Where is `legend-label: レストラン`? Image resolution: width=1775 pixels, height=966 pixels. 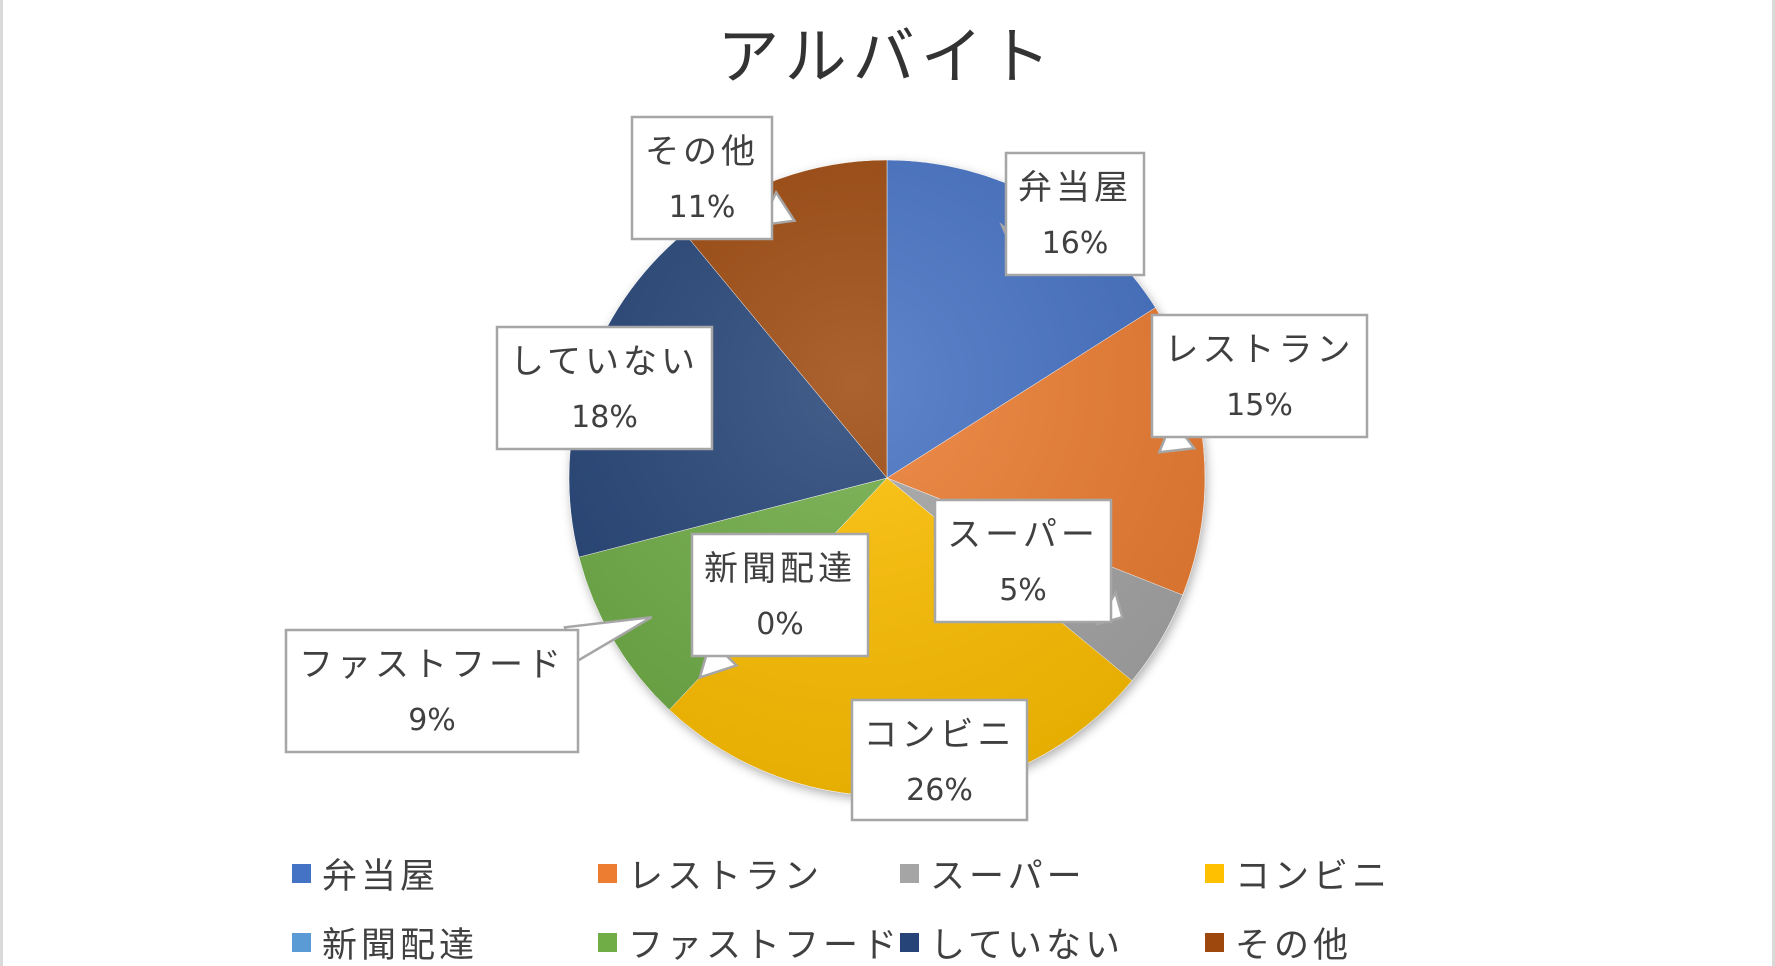 legend-label: レストラン is located at coordinates (725, 877).